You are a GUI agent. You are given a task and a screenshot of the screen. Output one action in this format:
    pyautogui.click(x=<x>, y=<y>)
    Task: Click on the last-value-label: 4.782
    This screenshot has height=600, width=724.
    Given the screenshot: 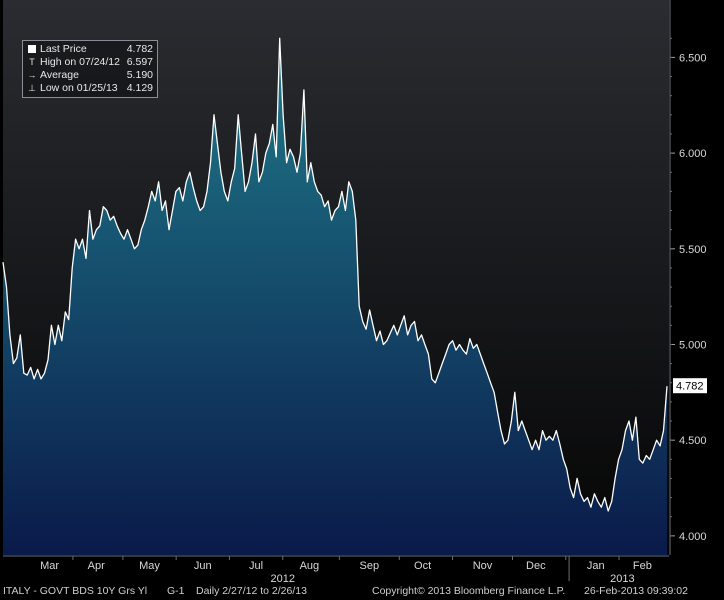 What is the action you would take?
    pyautogui.click(x=690, y=387)
    